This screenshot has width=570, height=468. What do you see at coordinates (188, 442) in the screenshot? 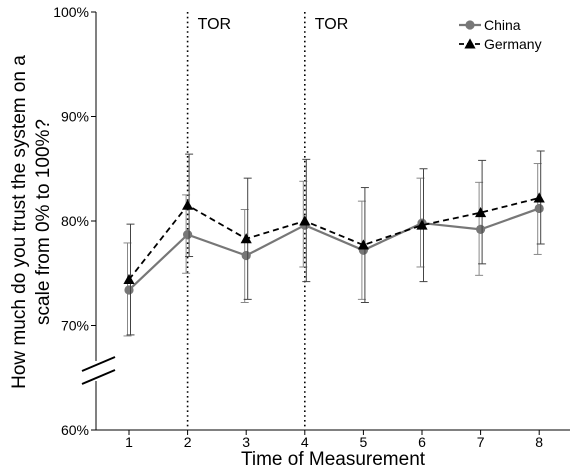
I see `x-tick-label: 2` at bounding box center [188, 442].